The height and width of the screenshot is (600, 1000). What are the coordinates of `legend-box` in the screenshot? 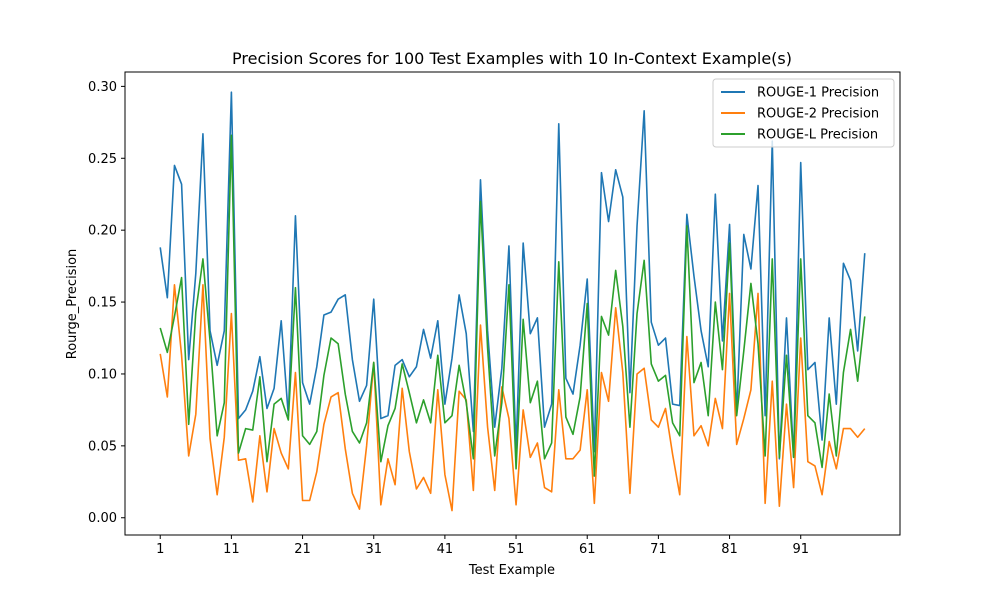 It's located at (803, 113).